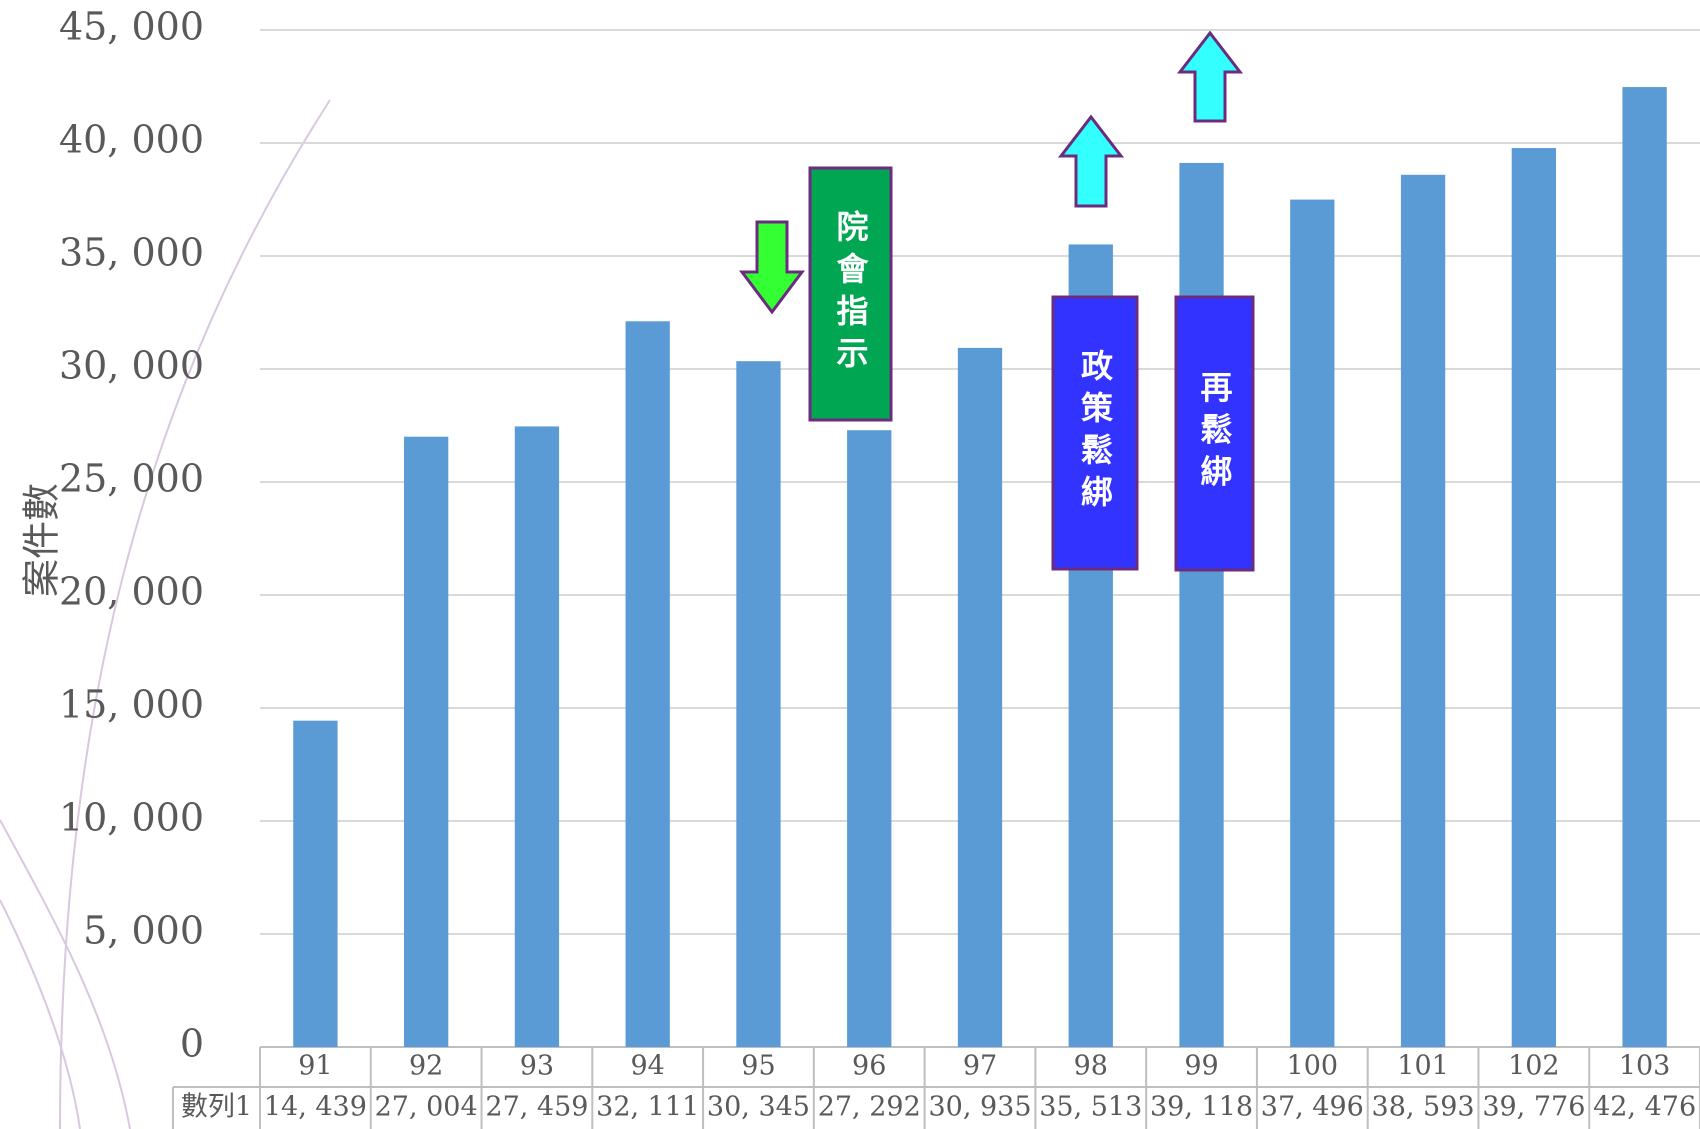 This screenshot has height=1129, width=1700. I want to click on legend-label: 數列1, so click(216, 1107).